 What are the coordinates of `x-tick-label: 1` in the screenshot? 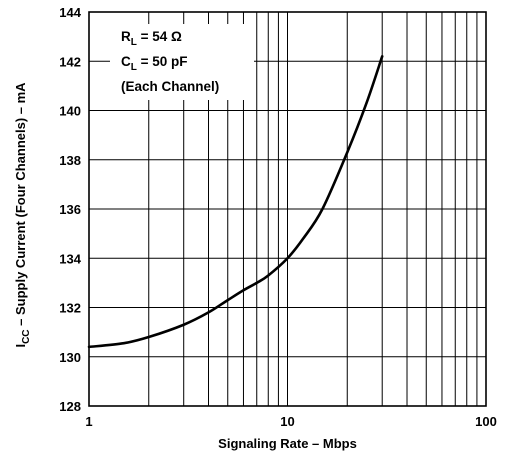 It's located at (88, 421).